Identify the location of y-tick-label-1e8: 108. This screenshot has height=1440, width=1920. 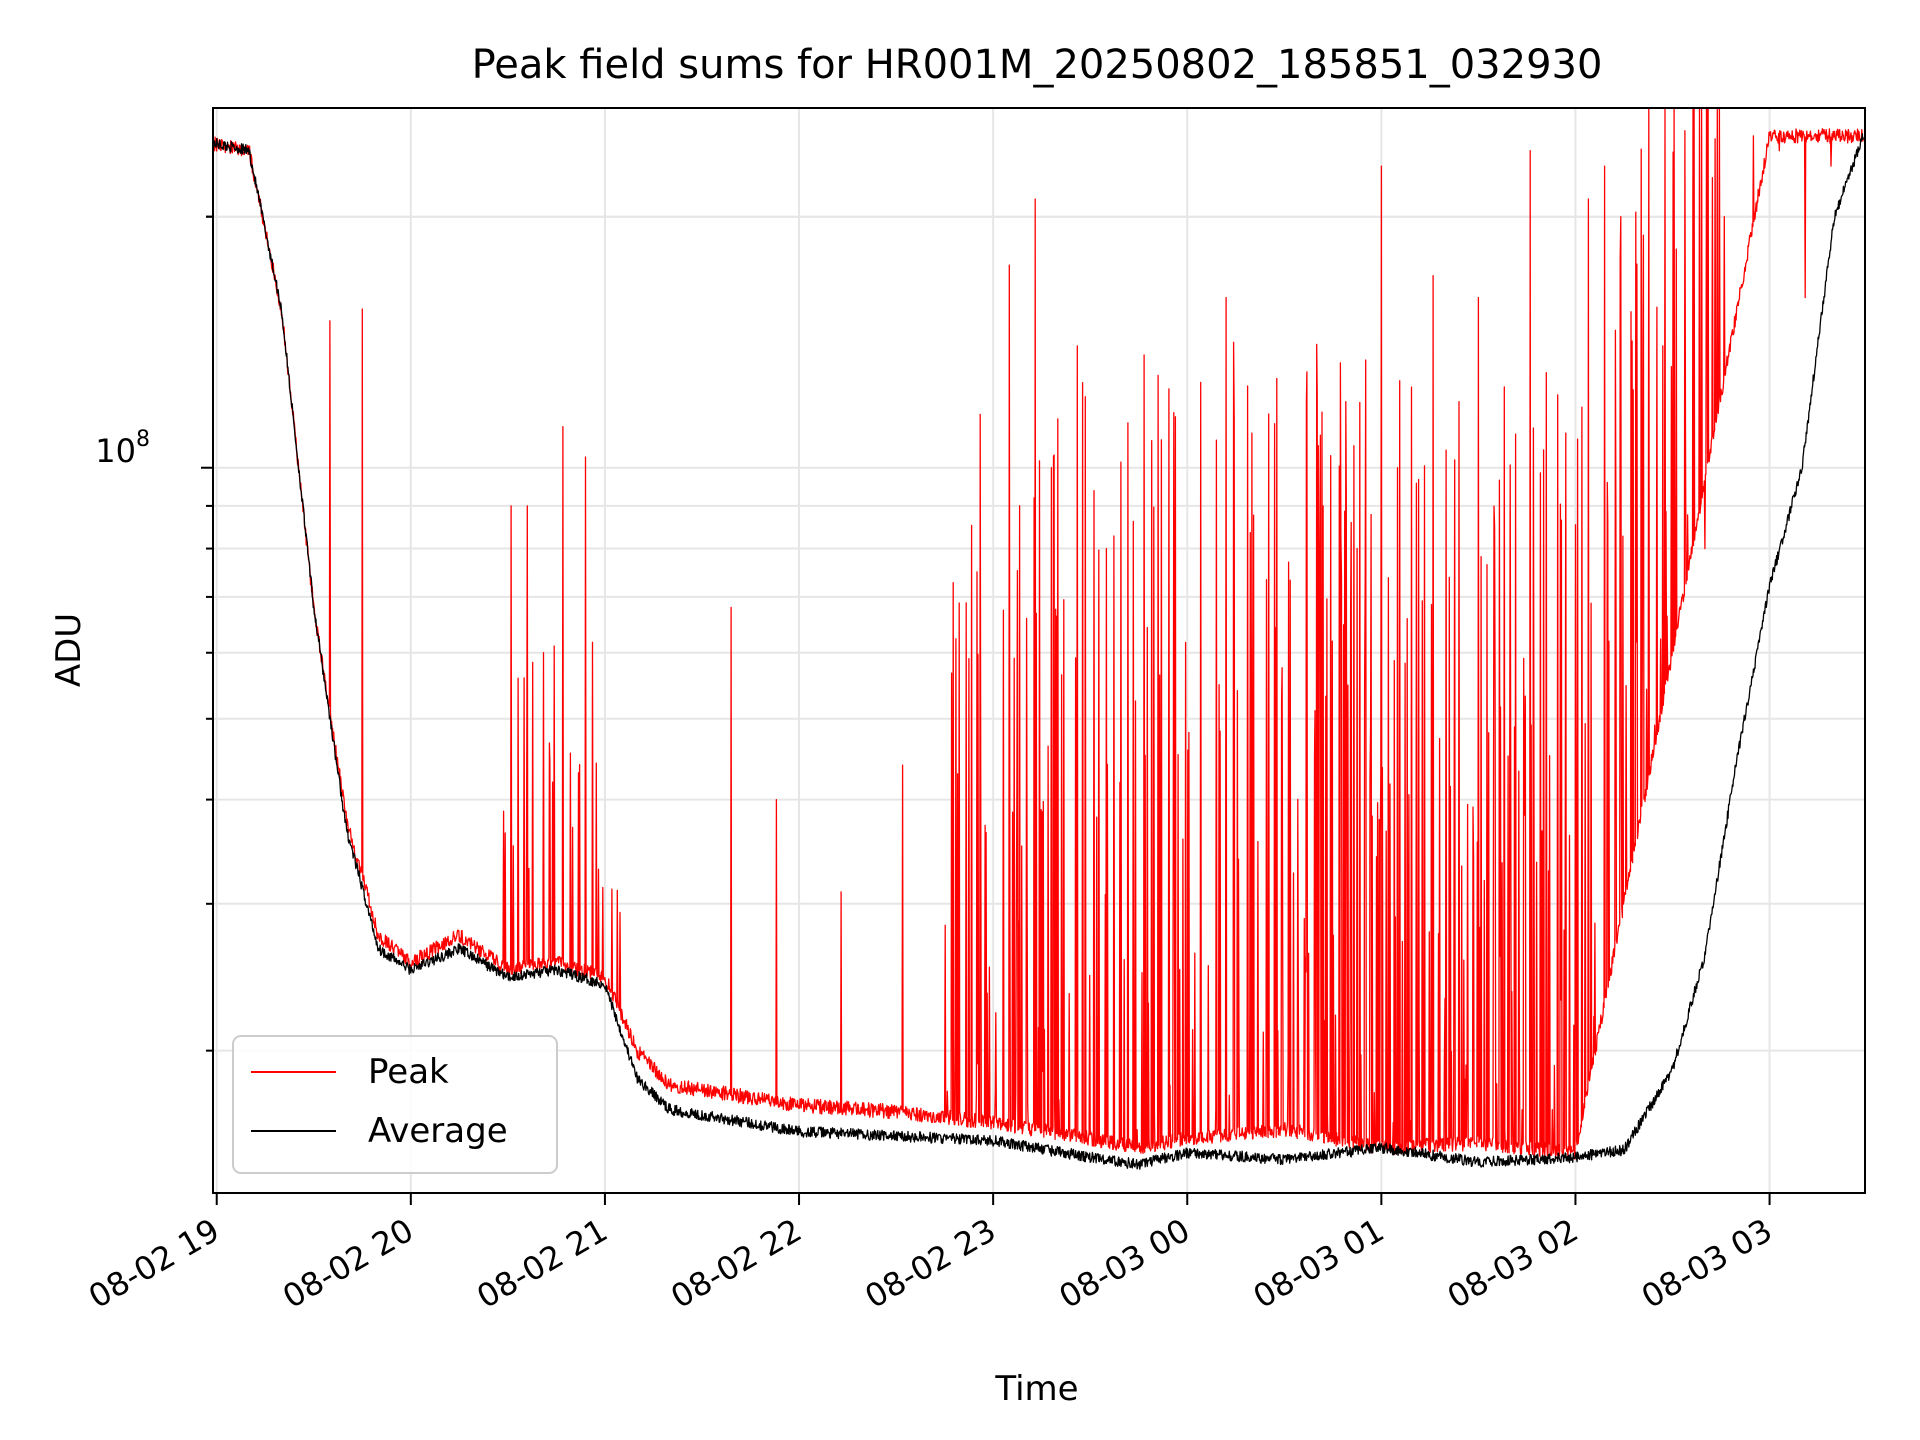
(122, 448).